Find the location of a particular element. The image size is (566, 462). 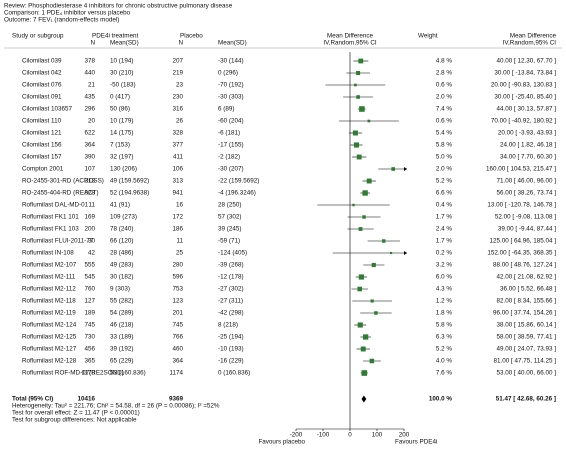

mean-sd-treatment: 39 (192) is located at coordinates (121, 349).